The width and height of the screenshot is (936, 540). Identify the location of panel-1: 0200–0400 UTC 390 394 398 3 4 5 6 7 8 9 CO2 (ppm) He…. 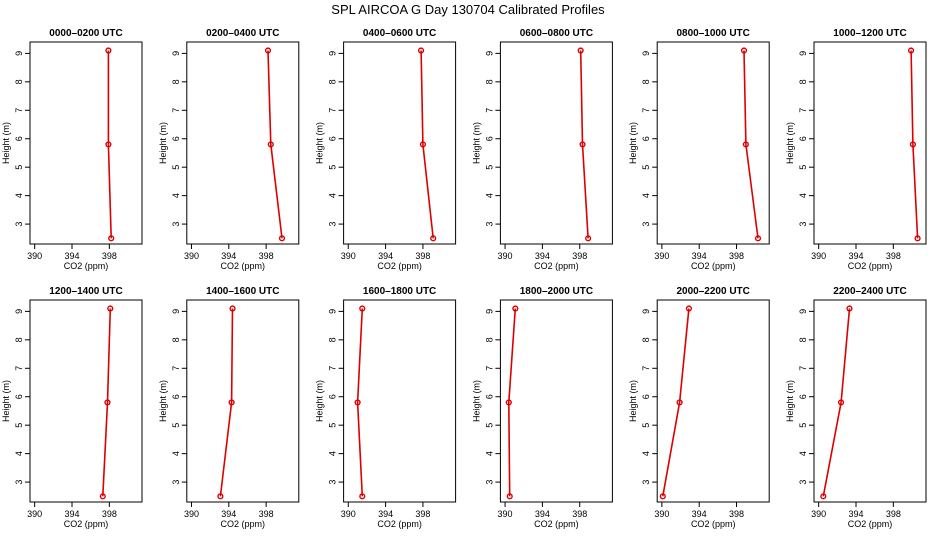
(229, 149).